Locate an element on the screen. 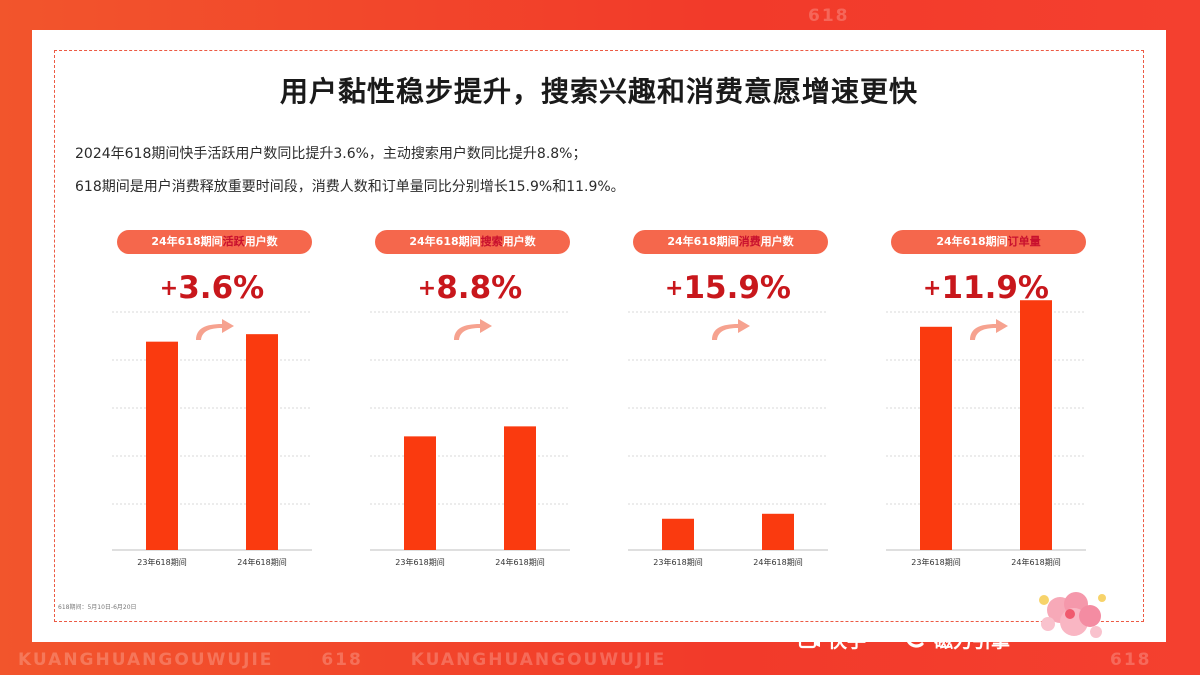 The height and width of the screenshot is (675, 1200). cili-engine-logo-icon is located at coordinates (916, 637).